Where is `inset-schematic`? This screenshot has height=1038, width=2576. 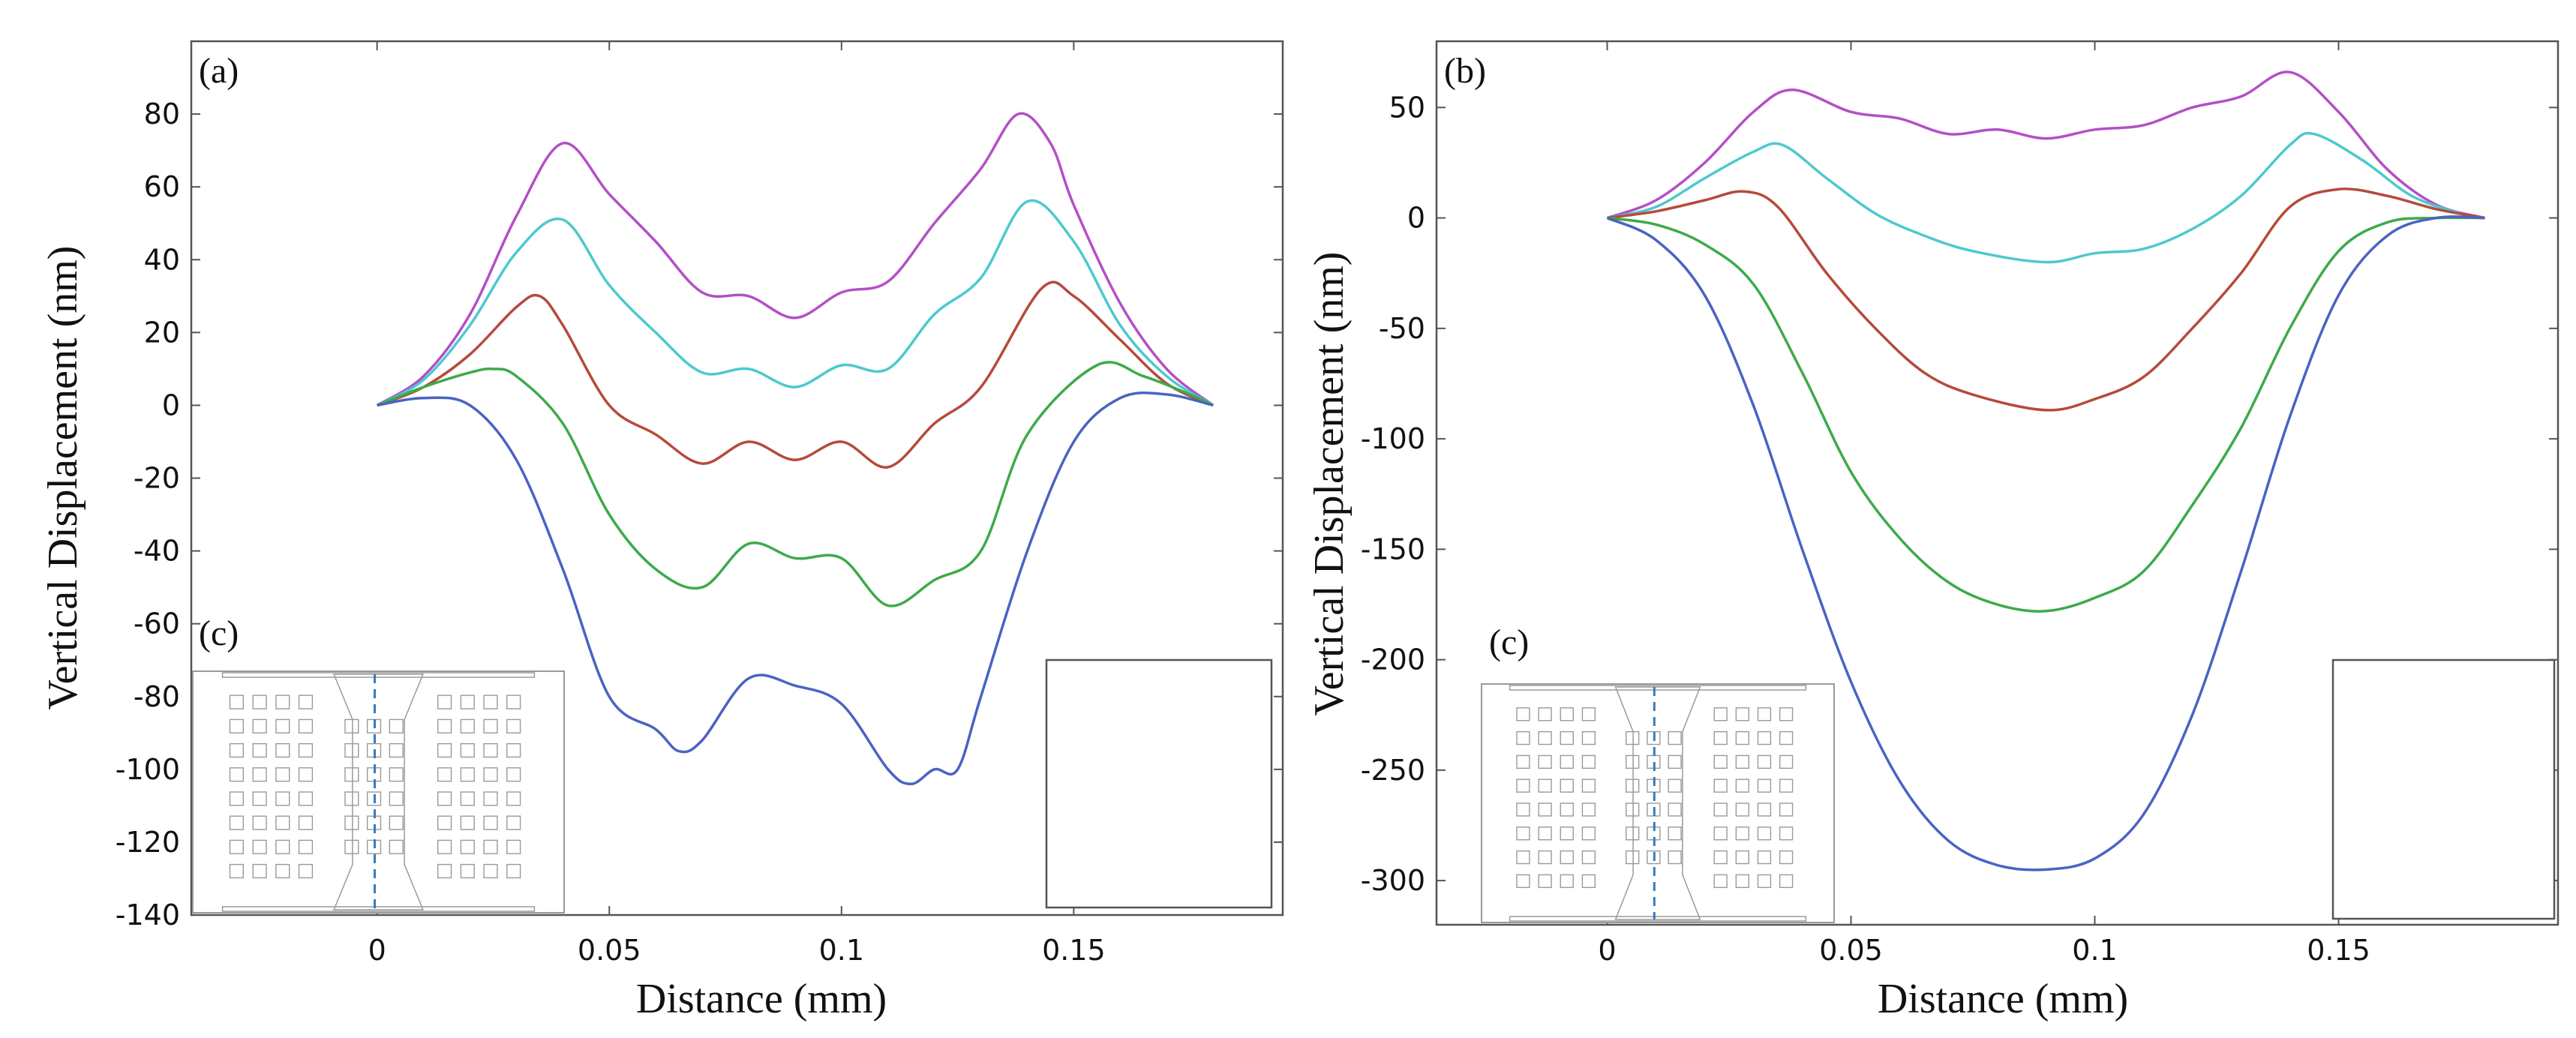
inset-schematic is located at coordinates (1658, 803).